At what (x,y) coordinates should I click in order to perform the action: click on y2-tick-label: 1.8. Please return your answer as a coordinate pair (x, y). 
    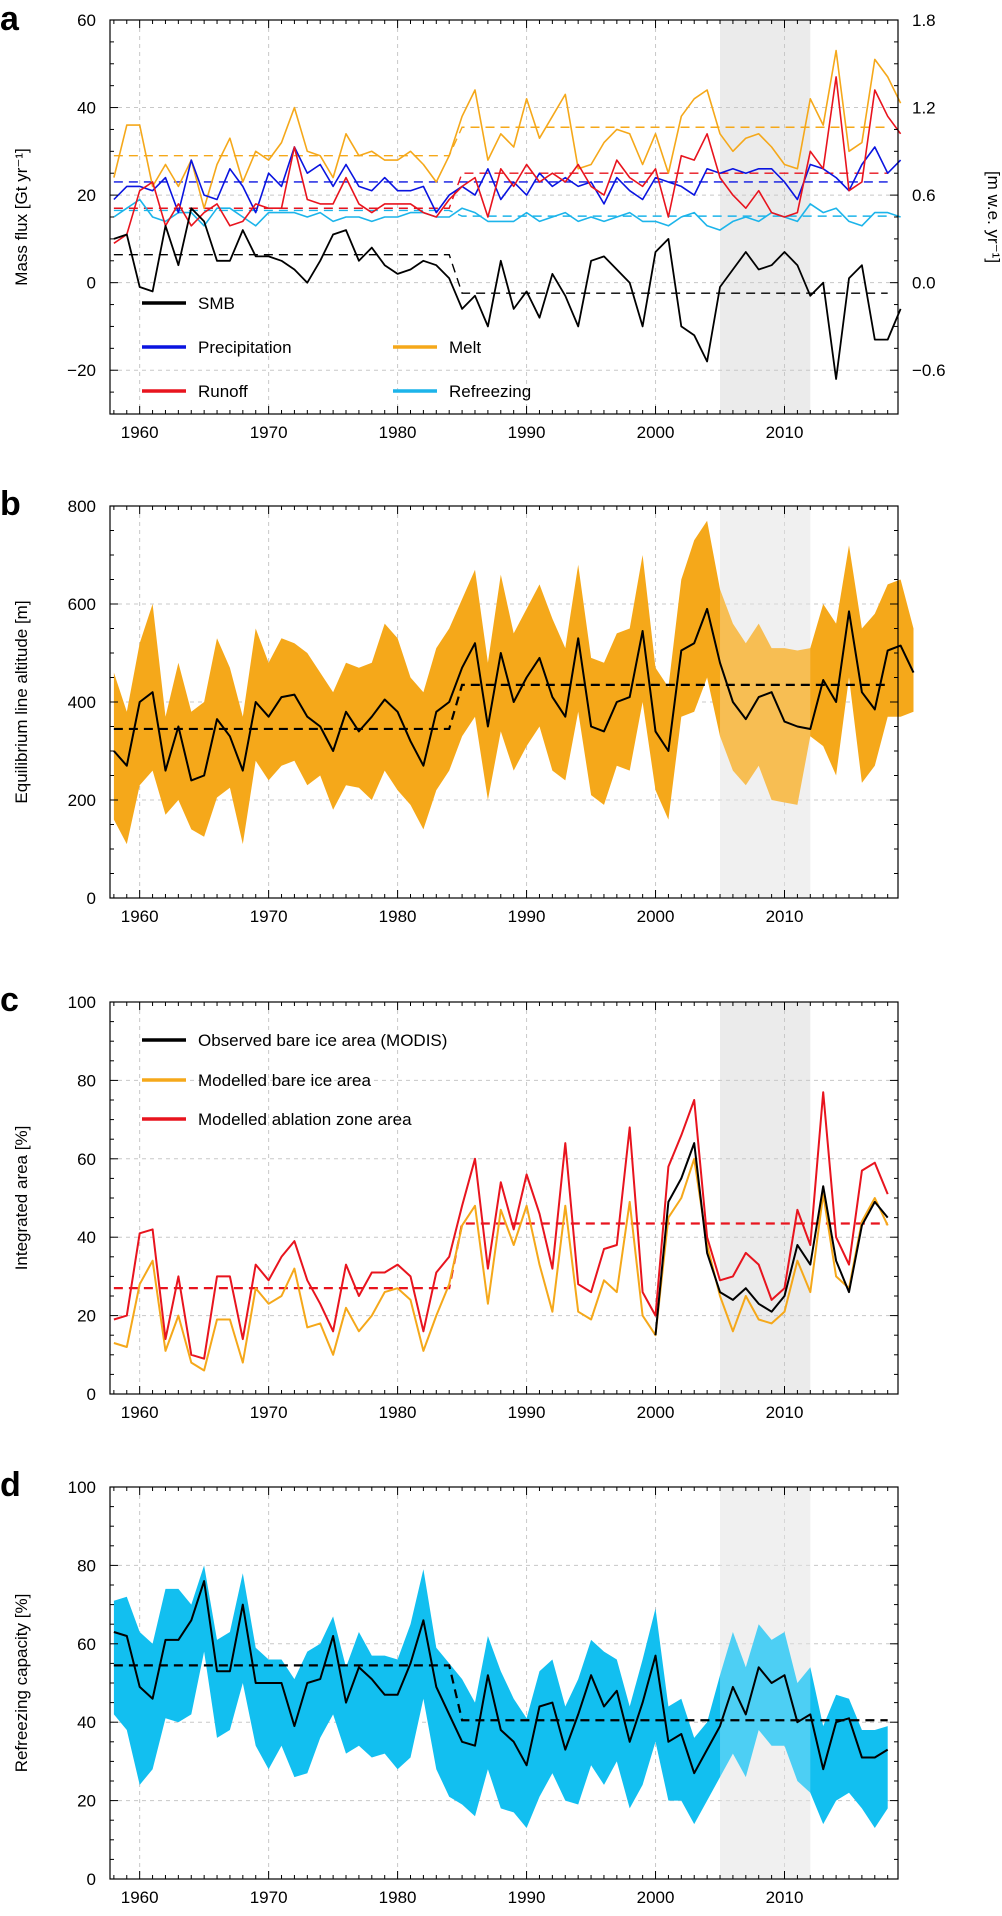
    Looking at the image, I should click on (924, 20).